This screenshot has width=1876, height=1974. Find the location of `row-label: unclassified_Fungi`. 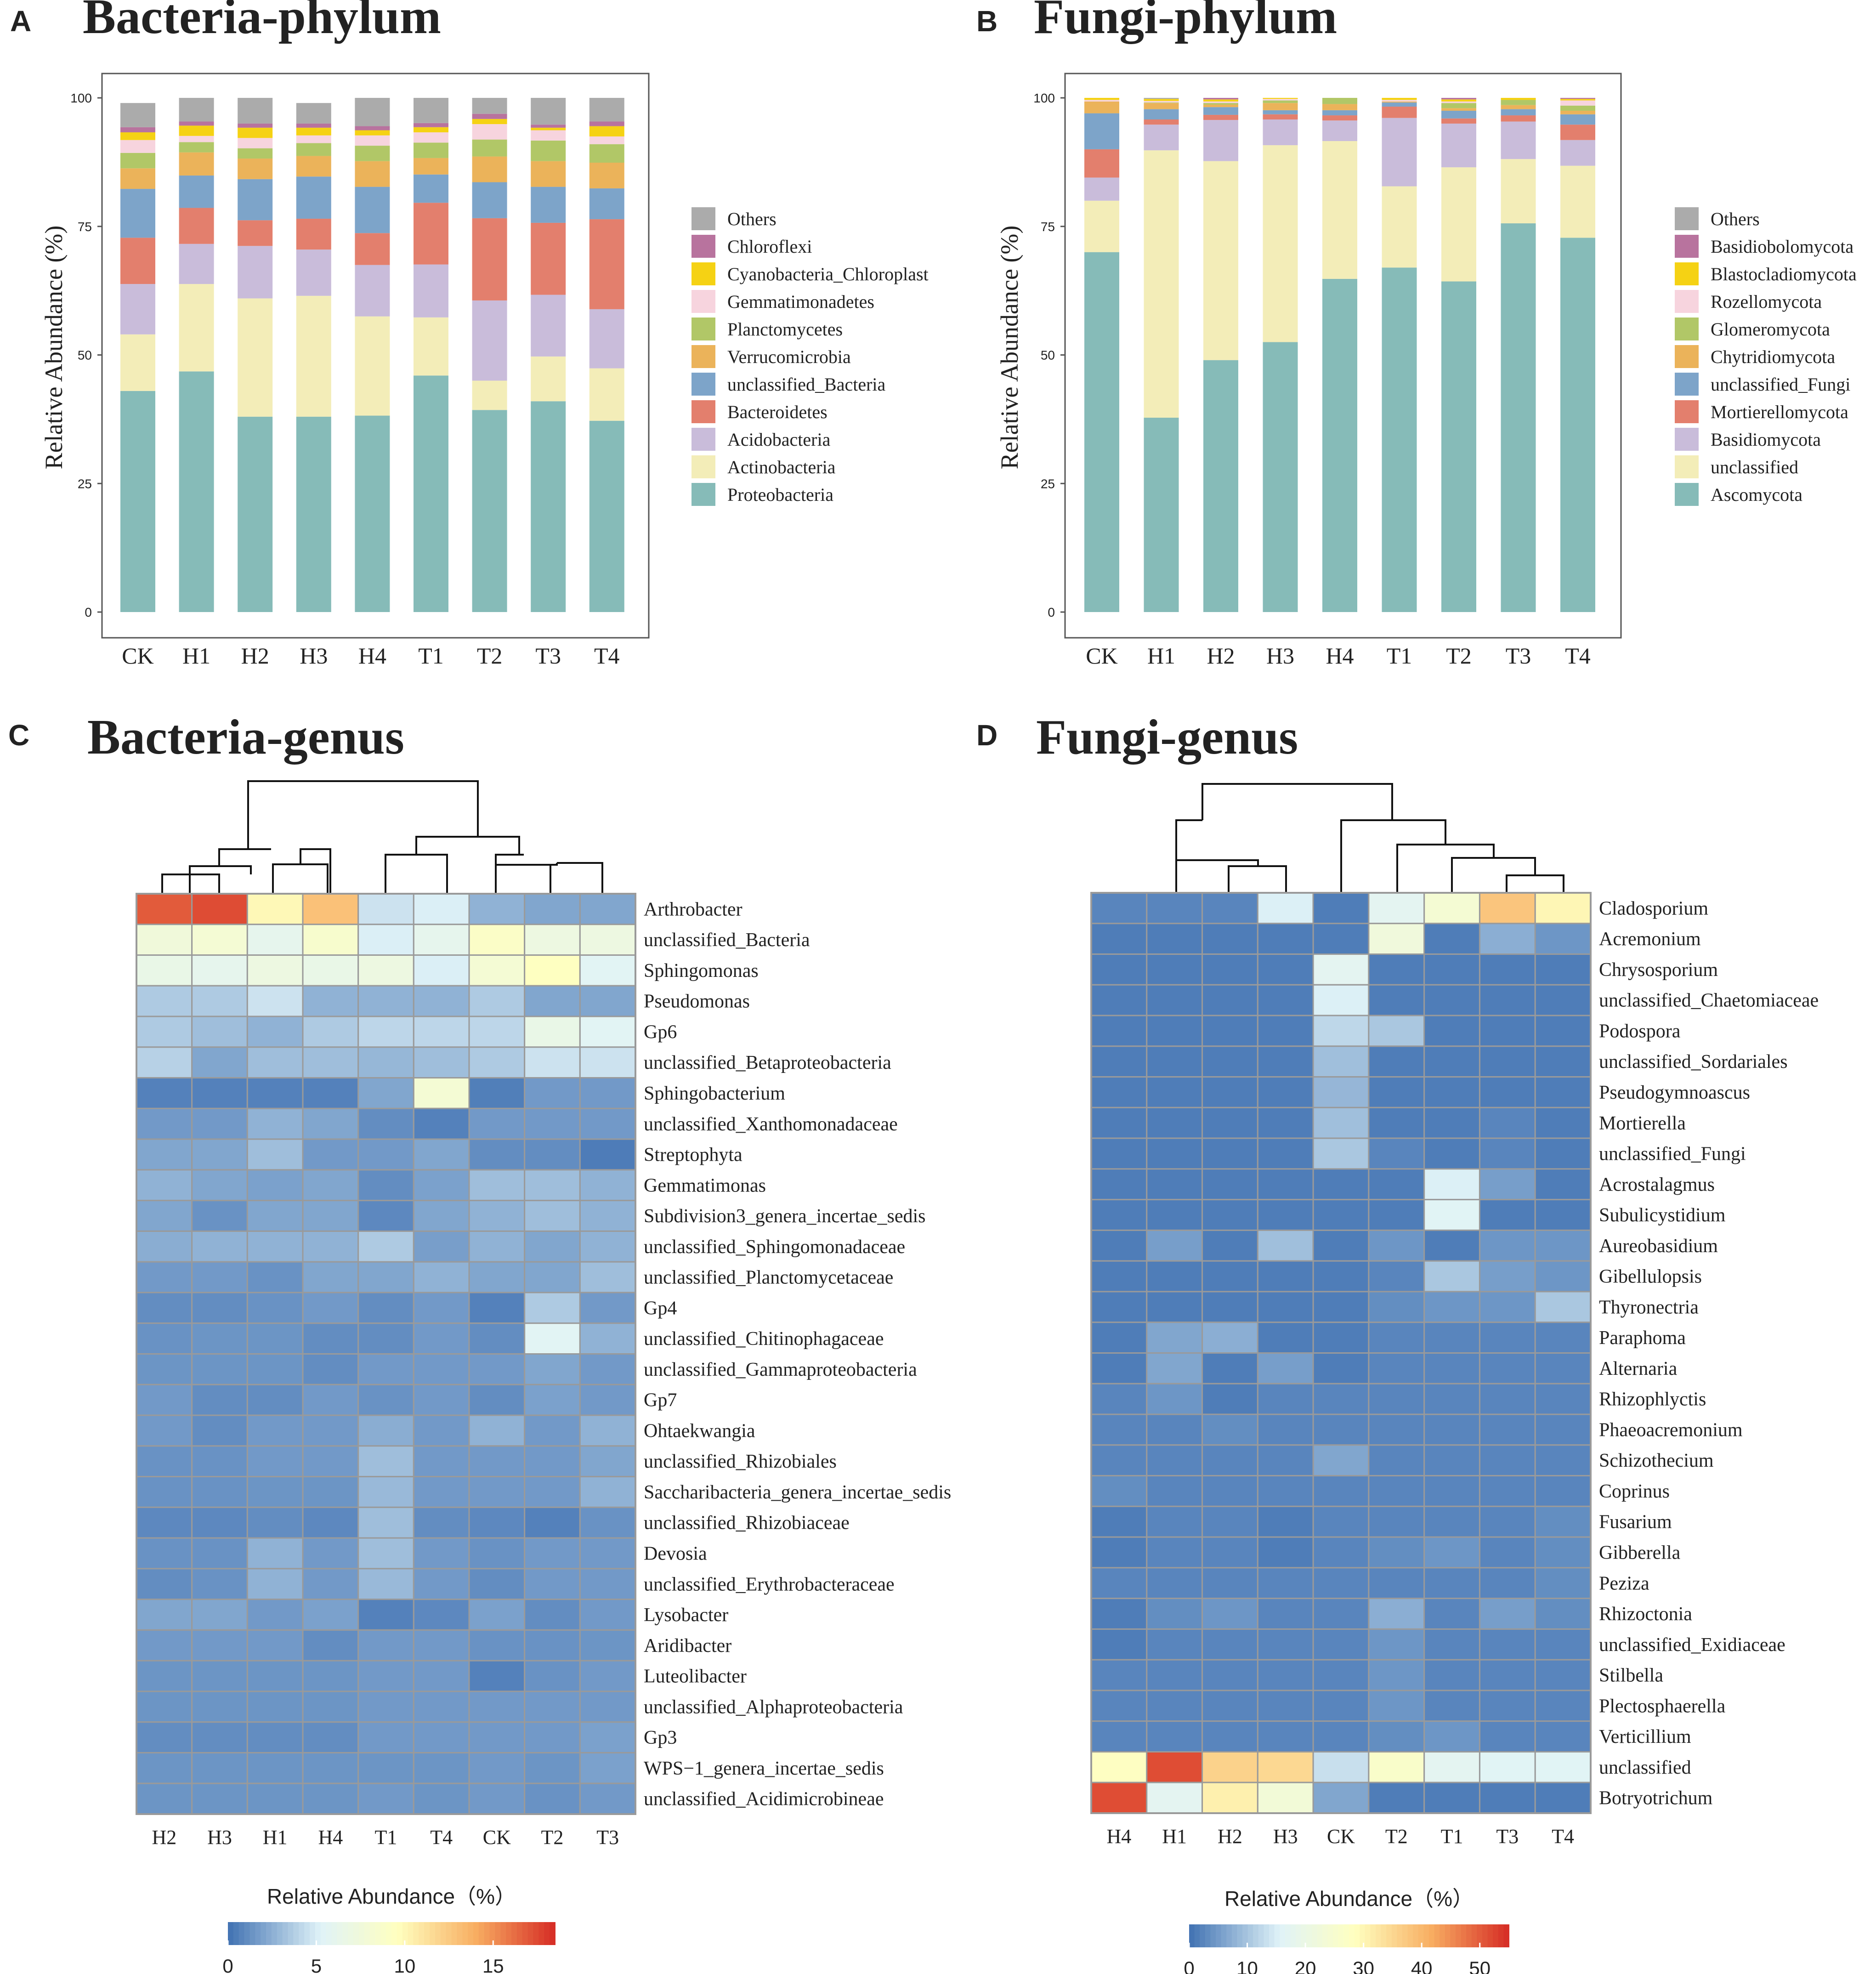

row-label: unclassified_Fungi is located at coordinates (1673, 1154).